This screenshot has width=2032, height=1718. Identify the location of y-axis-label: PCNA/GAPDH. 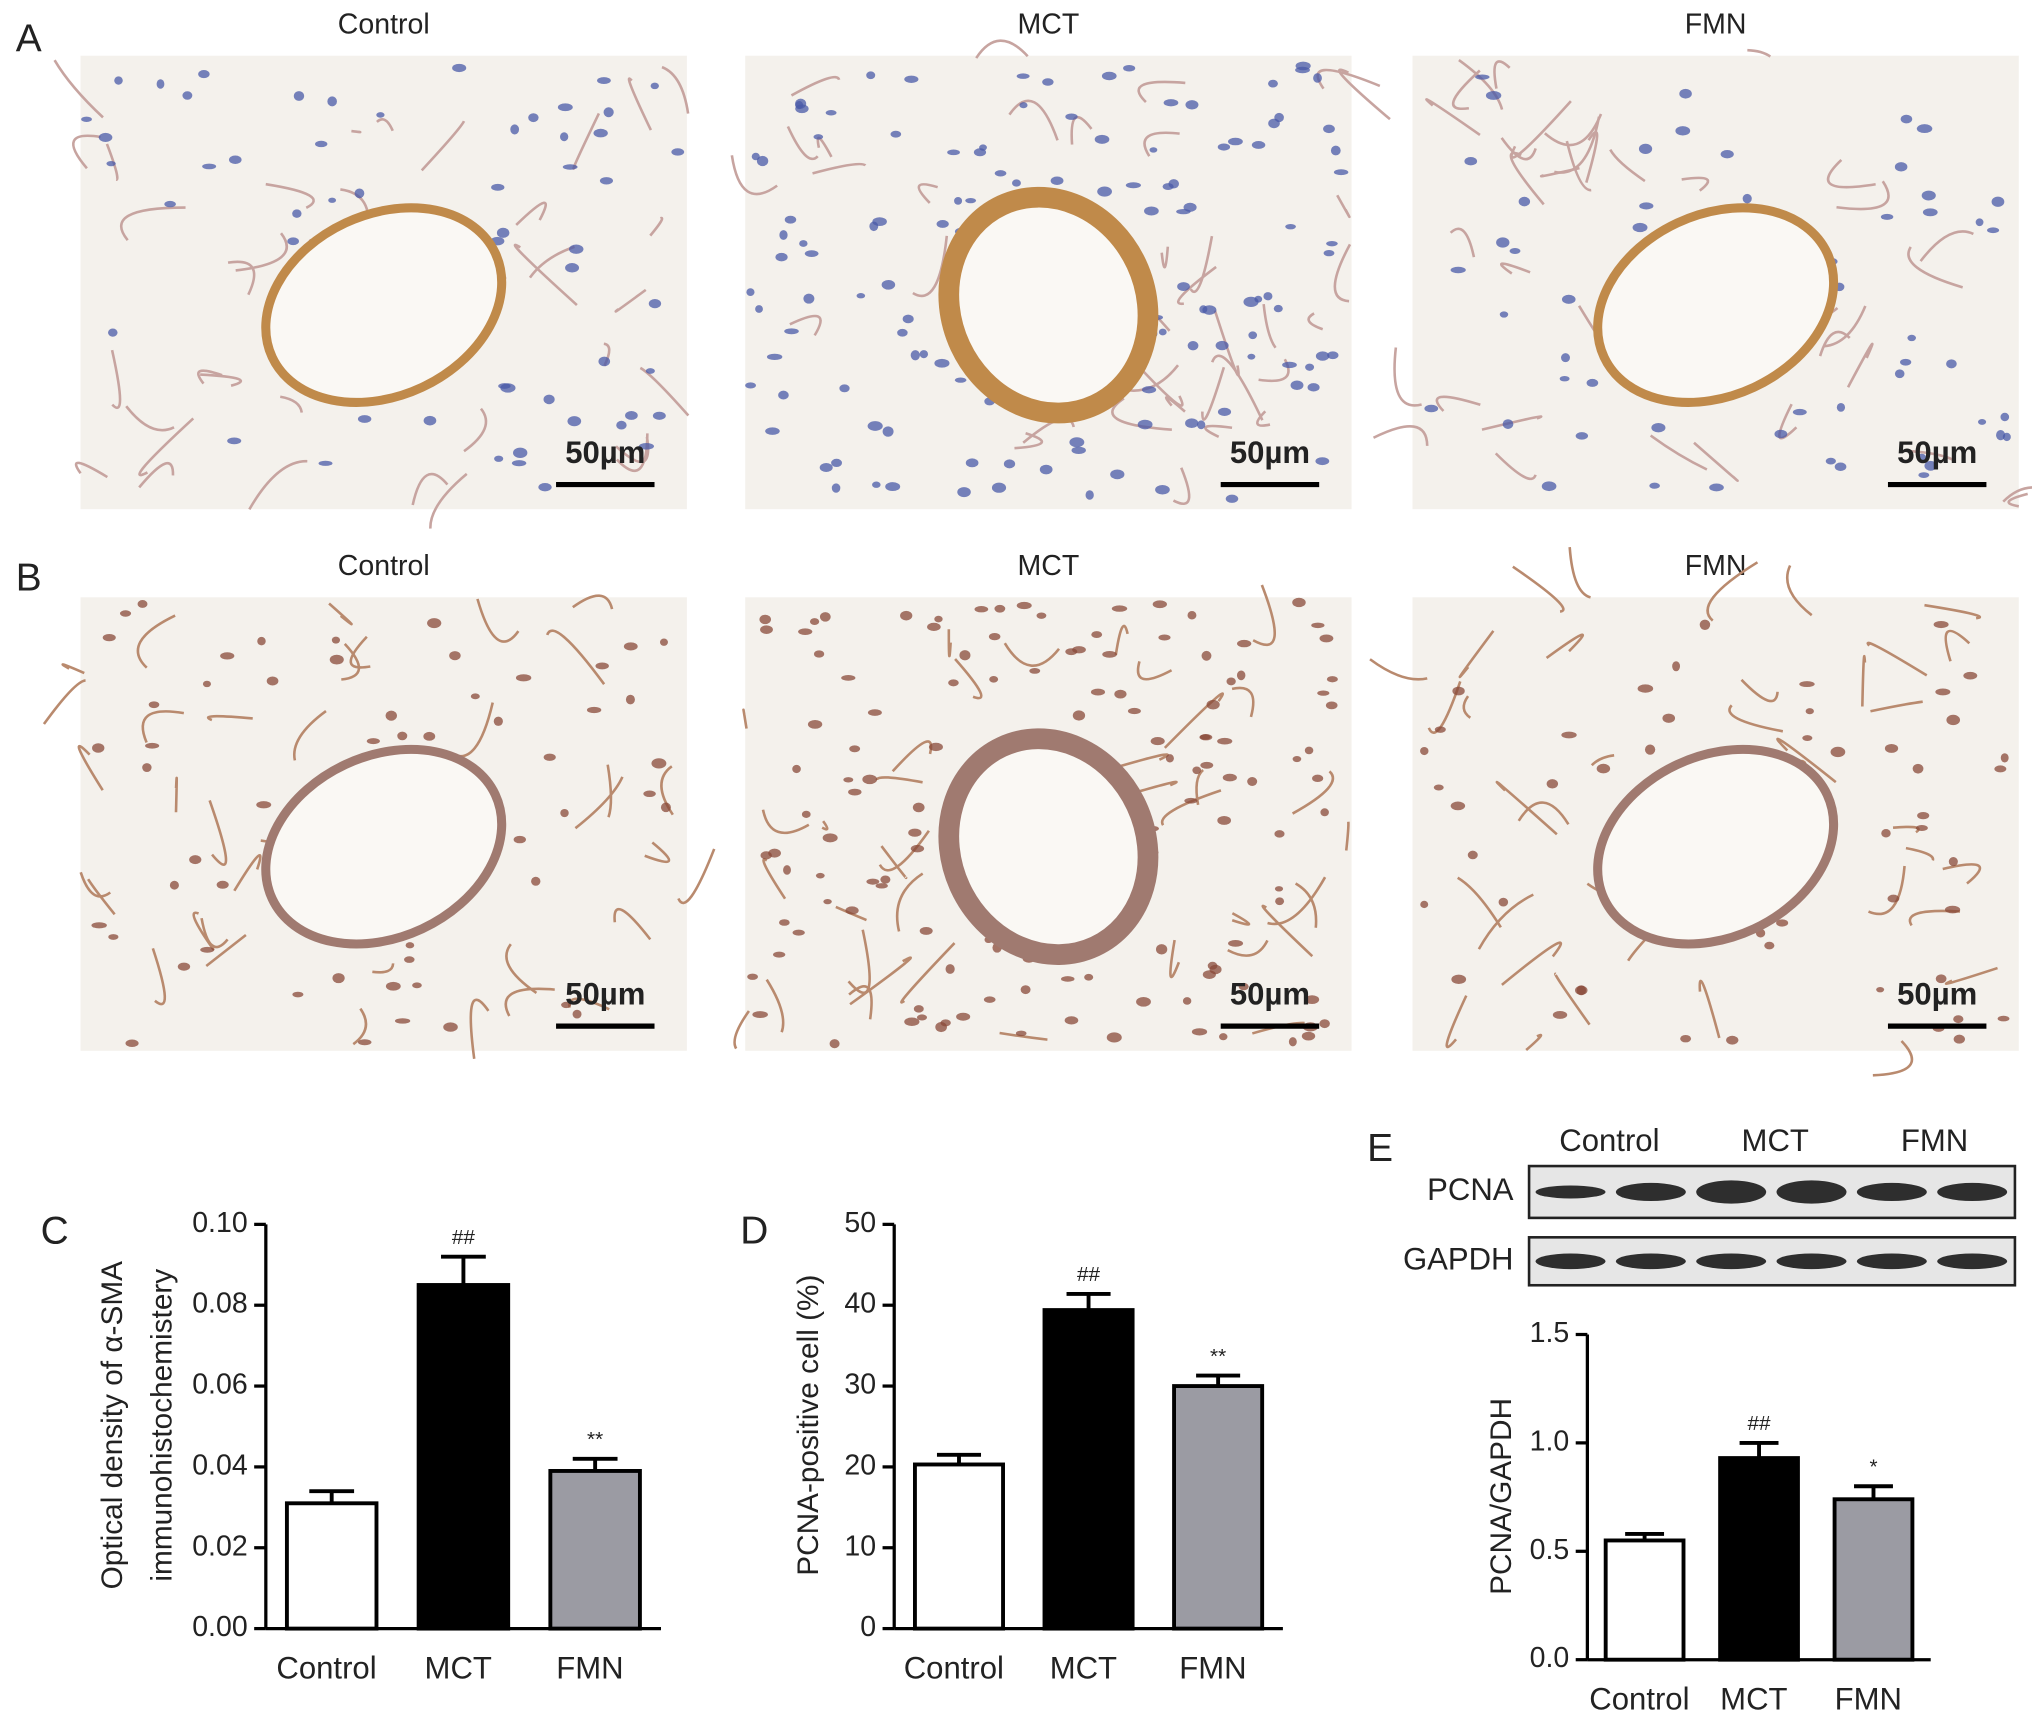
(1501, 1496).